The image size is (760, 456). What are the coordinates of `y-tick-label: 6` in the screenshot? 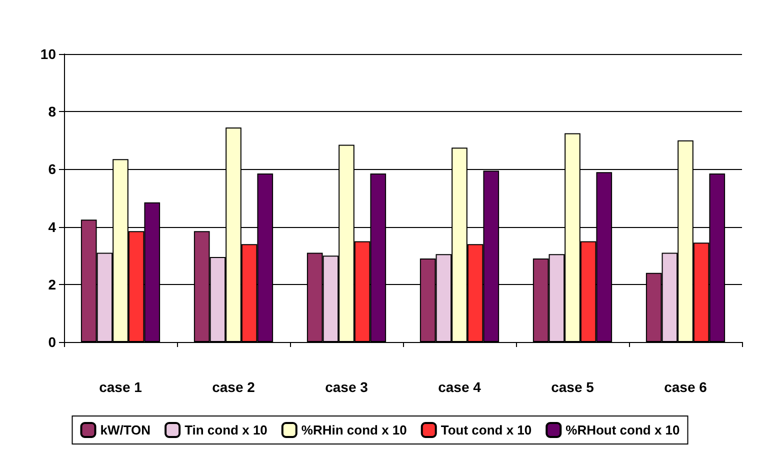 It's located at (52, 169).